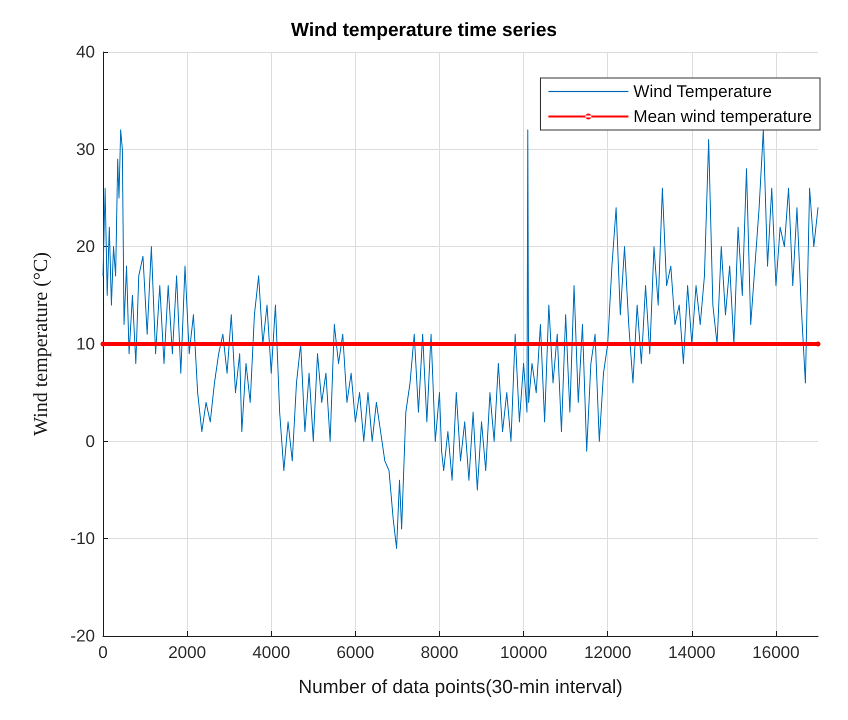 Image resolution: width=848 pixels, height=720 pixels. Describe the element at coordinates (82, 538) in the screenshot. I see `y-tick-label: -10` at that location.